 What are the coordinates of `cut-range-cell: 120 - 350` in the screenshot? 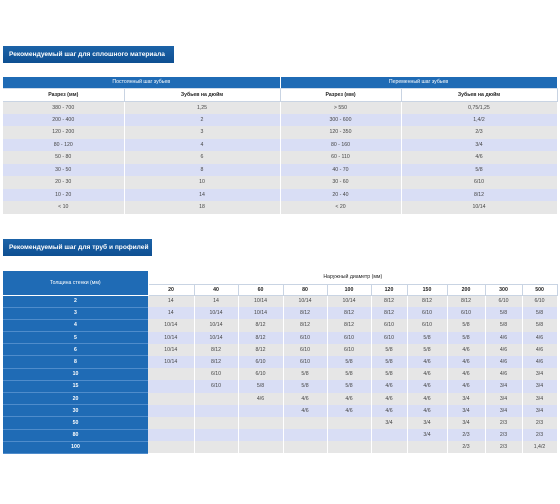 It's located at (341, 132).